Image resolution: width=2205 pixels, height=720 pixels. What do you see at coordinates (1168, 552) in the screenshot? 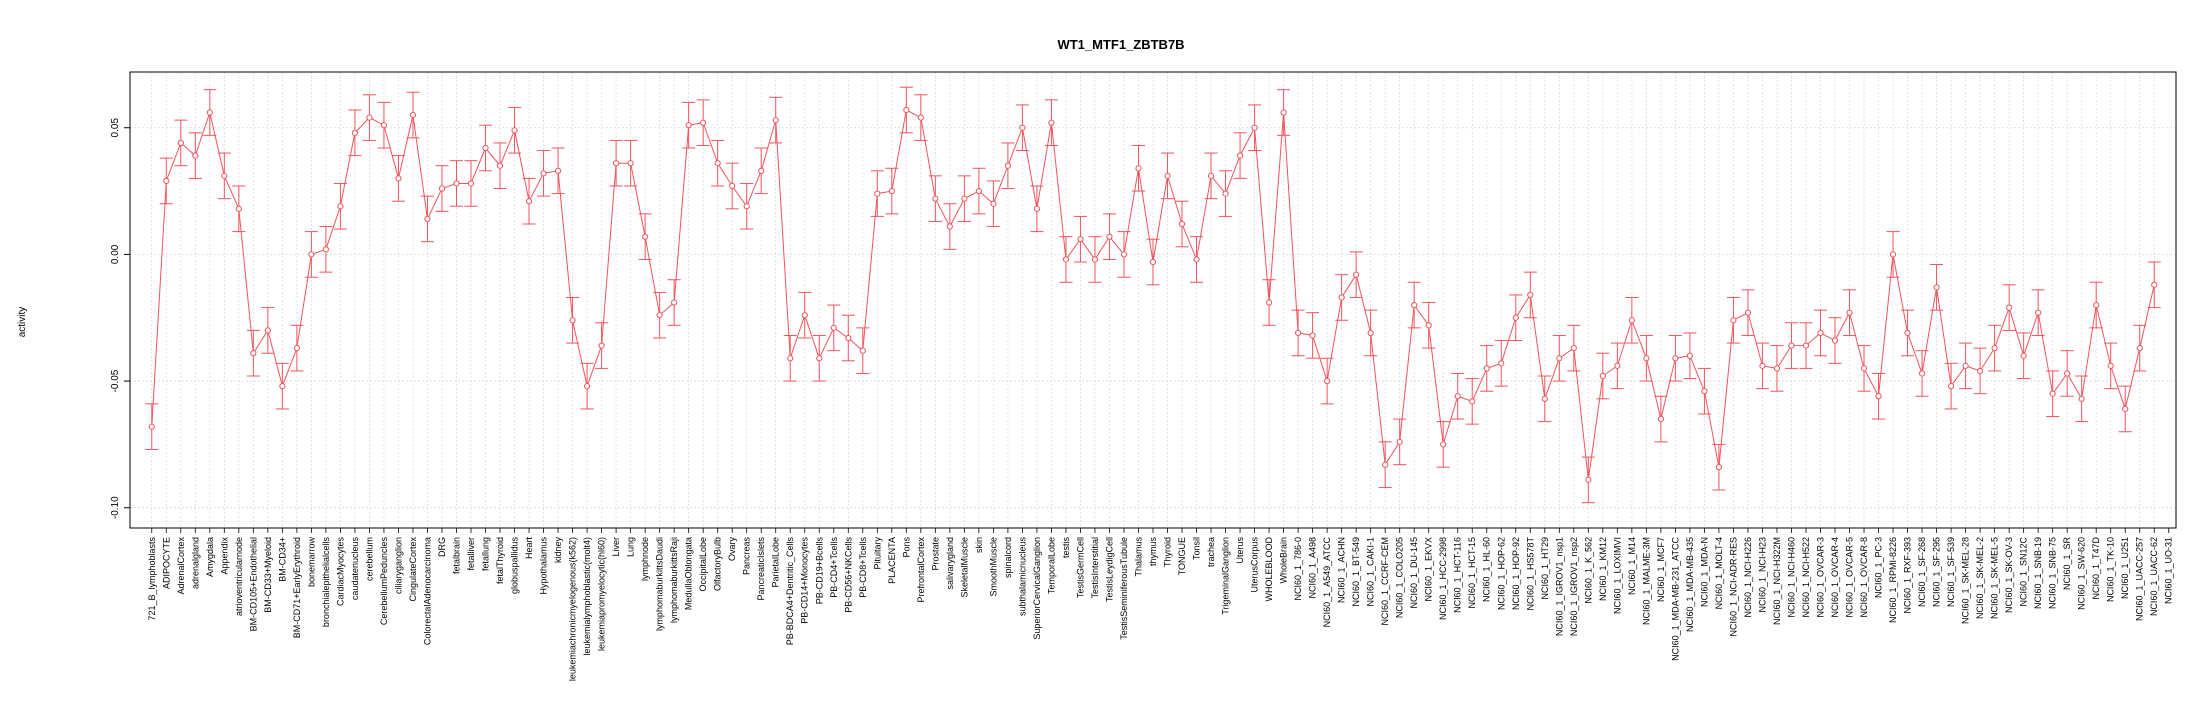
I see `x-tick-label: Thyroid` at bounding box center [1168, 552].